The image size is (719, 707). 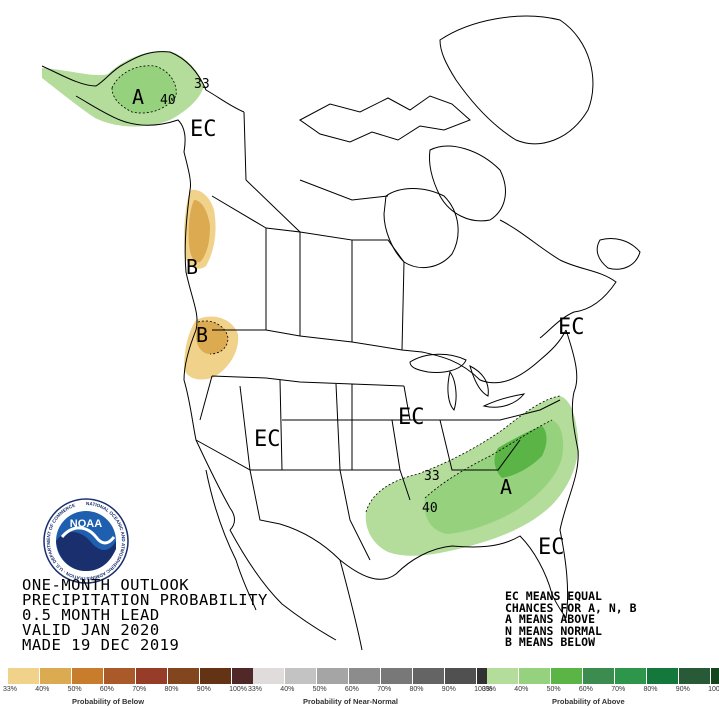 What do you see at coordinates (231, 540) in the screenshot?
I see `baja` at bounding box center [231, 540].